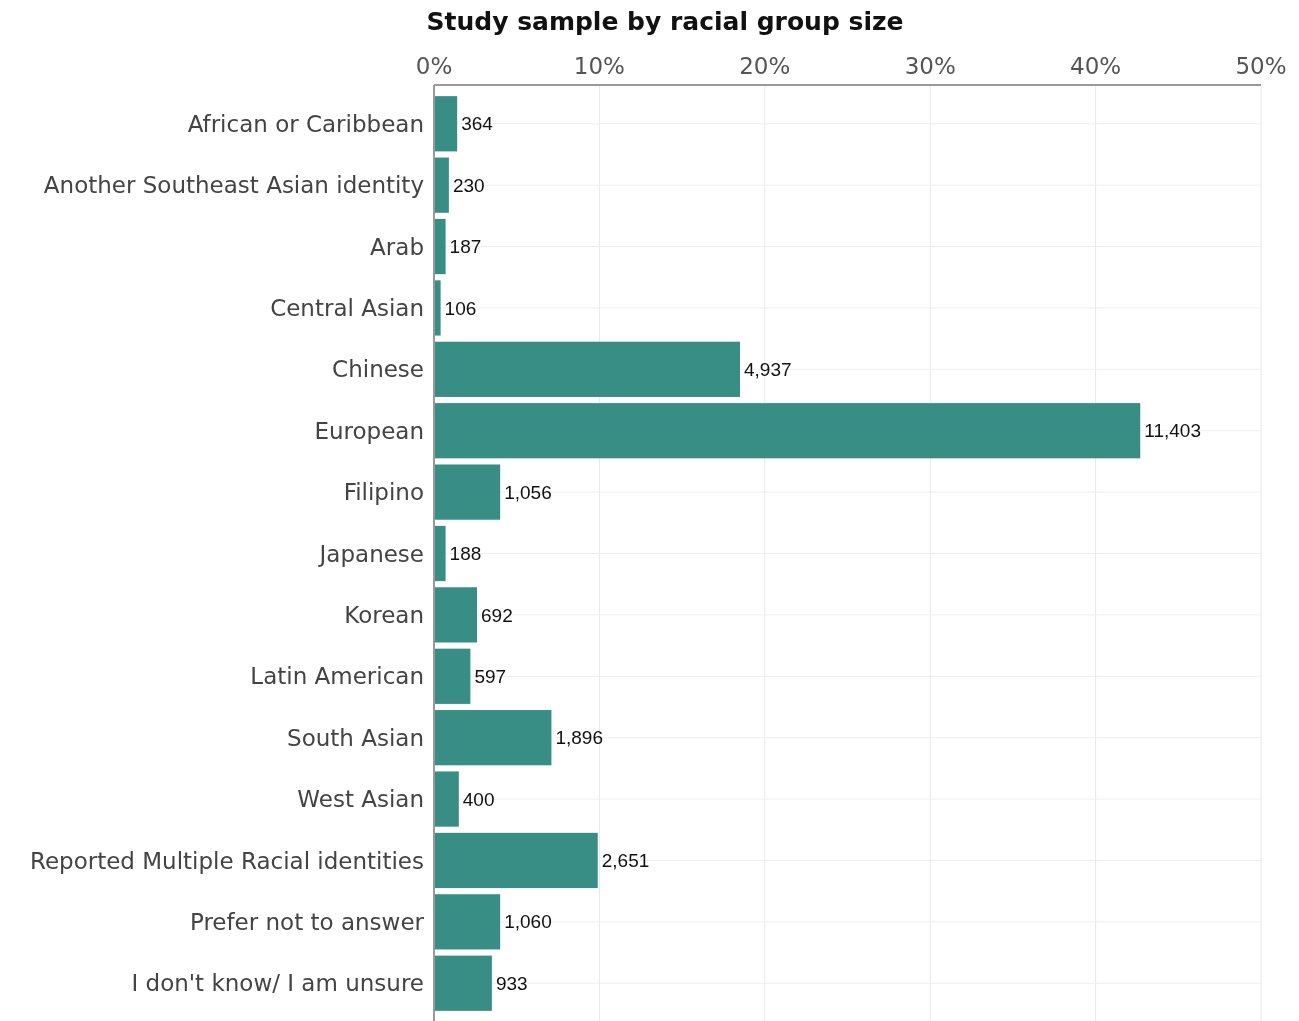  Describe the element at coordinates (465, 247) in the screenshot. I see `annotation: 187` at that location.